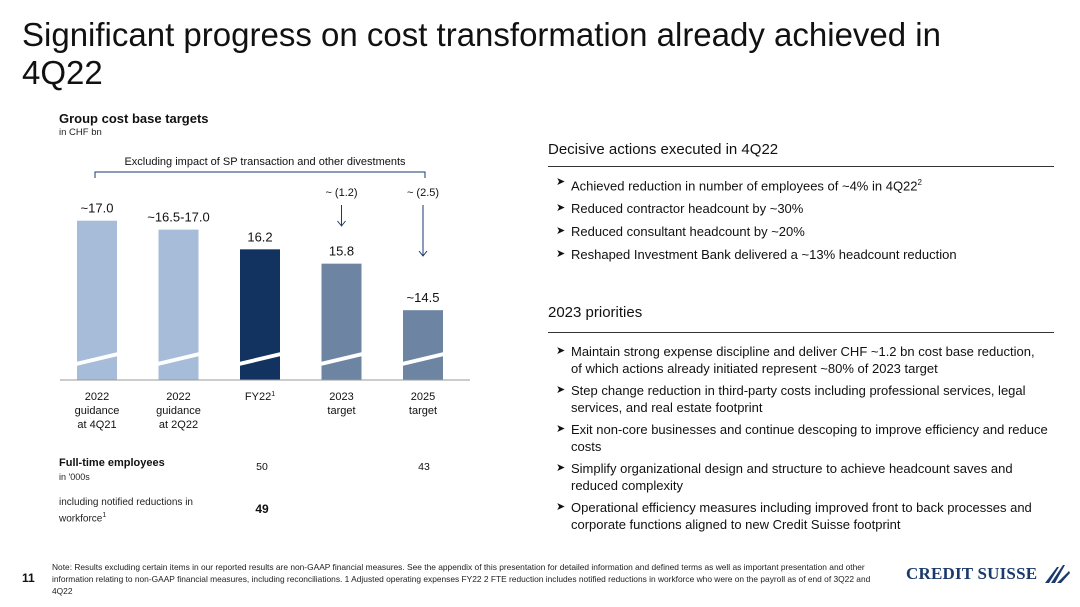 This screenshot has width=1080, height=607. What do you see at coordinates (423, 297) in the screenshot?
I see `data-label: ~14.5` at bounding box center [423, 297].